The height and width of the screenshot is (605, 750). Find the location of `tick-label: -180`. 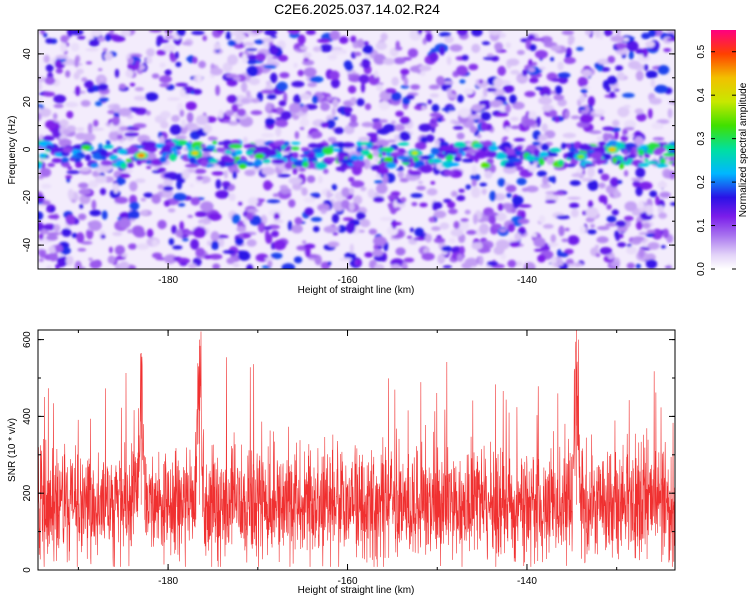

tick-label: -180 is located at coordinates (168, 581).